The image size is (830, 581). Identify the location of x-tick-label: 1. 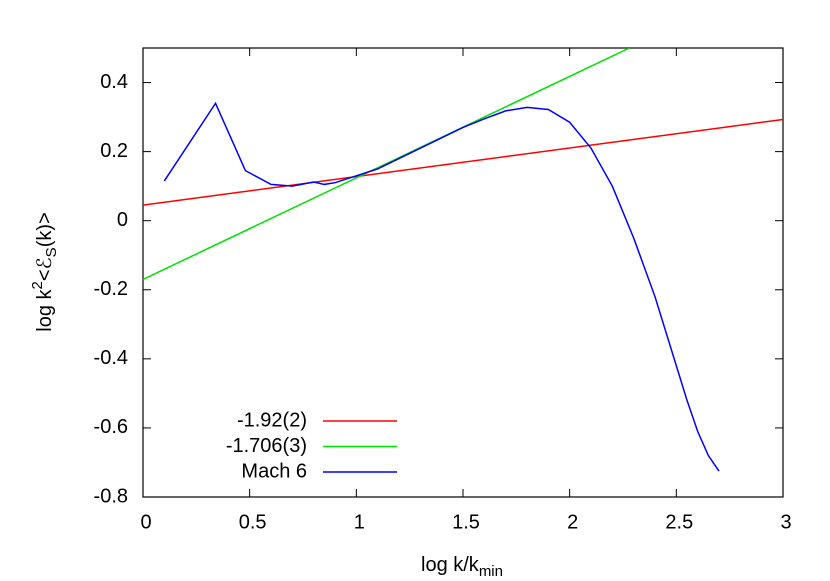
(359, 522).